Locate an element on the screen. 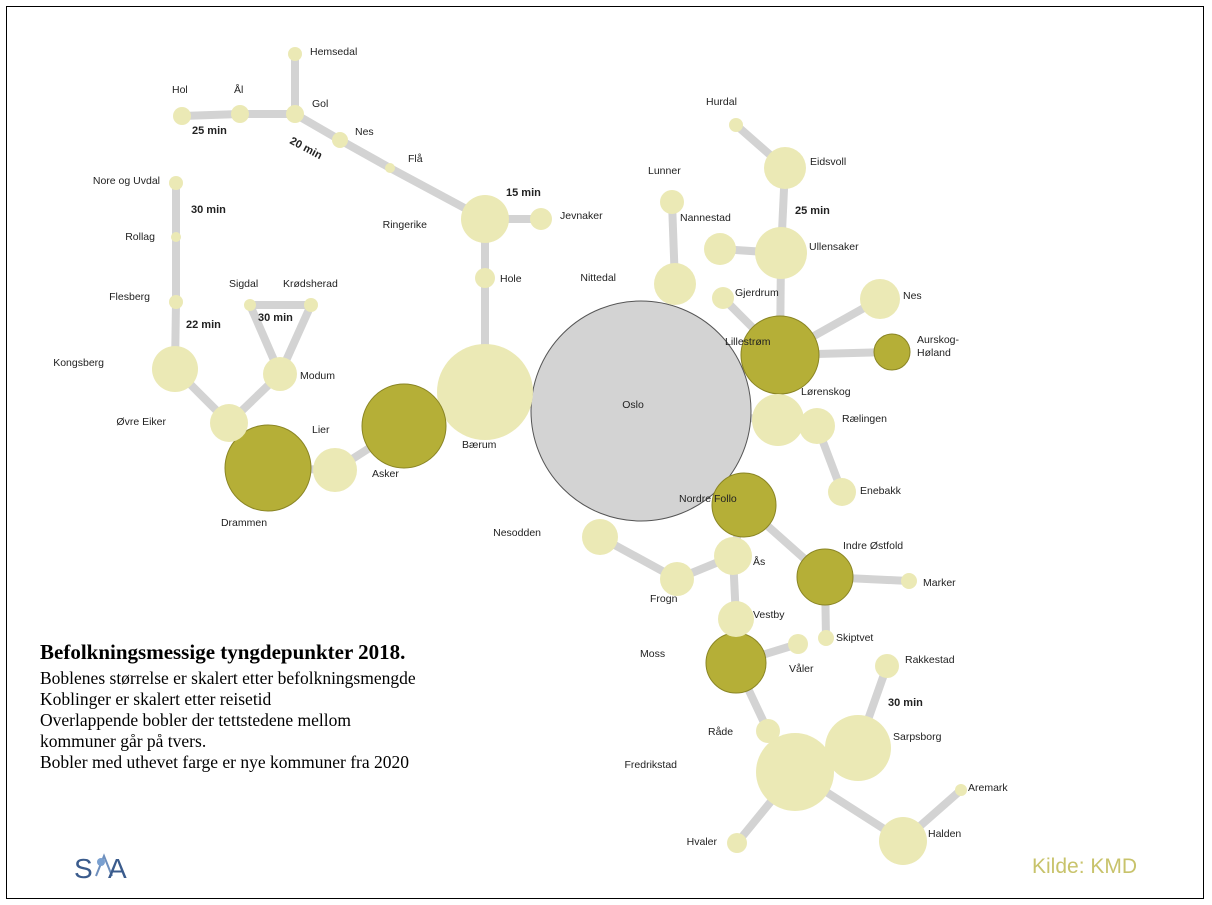 This screenshot has width=1212, height=905. label-marker-41: Marker is located at coordinates (939, 583).